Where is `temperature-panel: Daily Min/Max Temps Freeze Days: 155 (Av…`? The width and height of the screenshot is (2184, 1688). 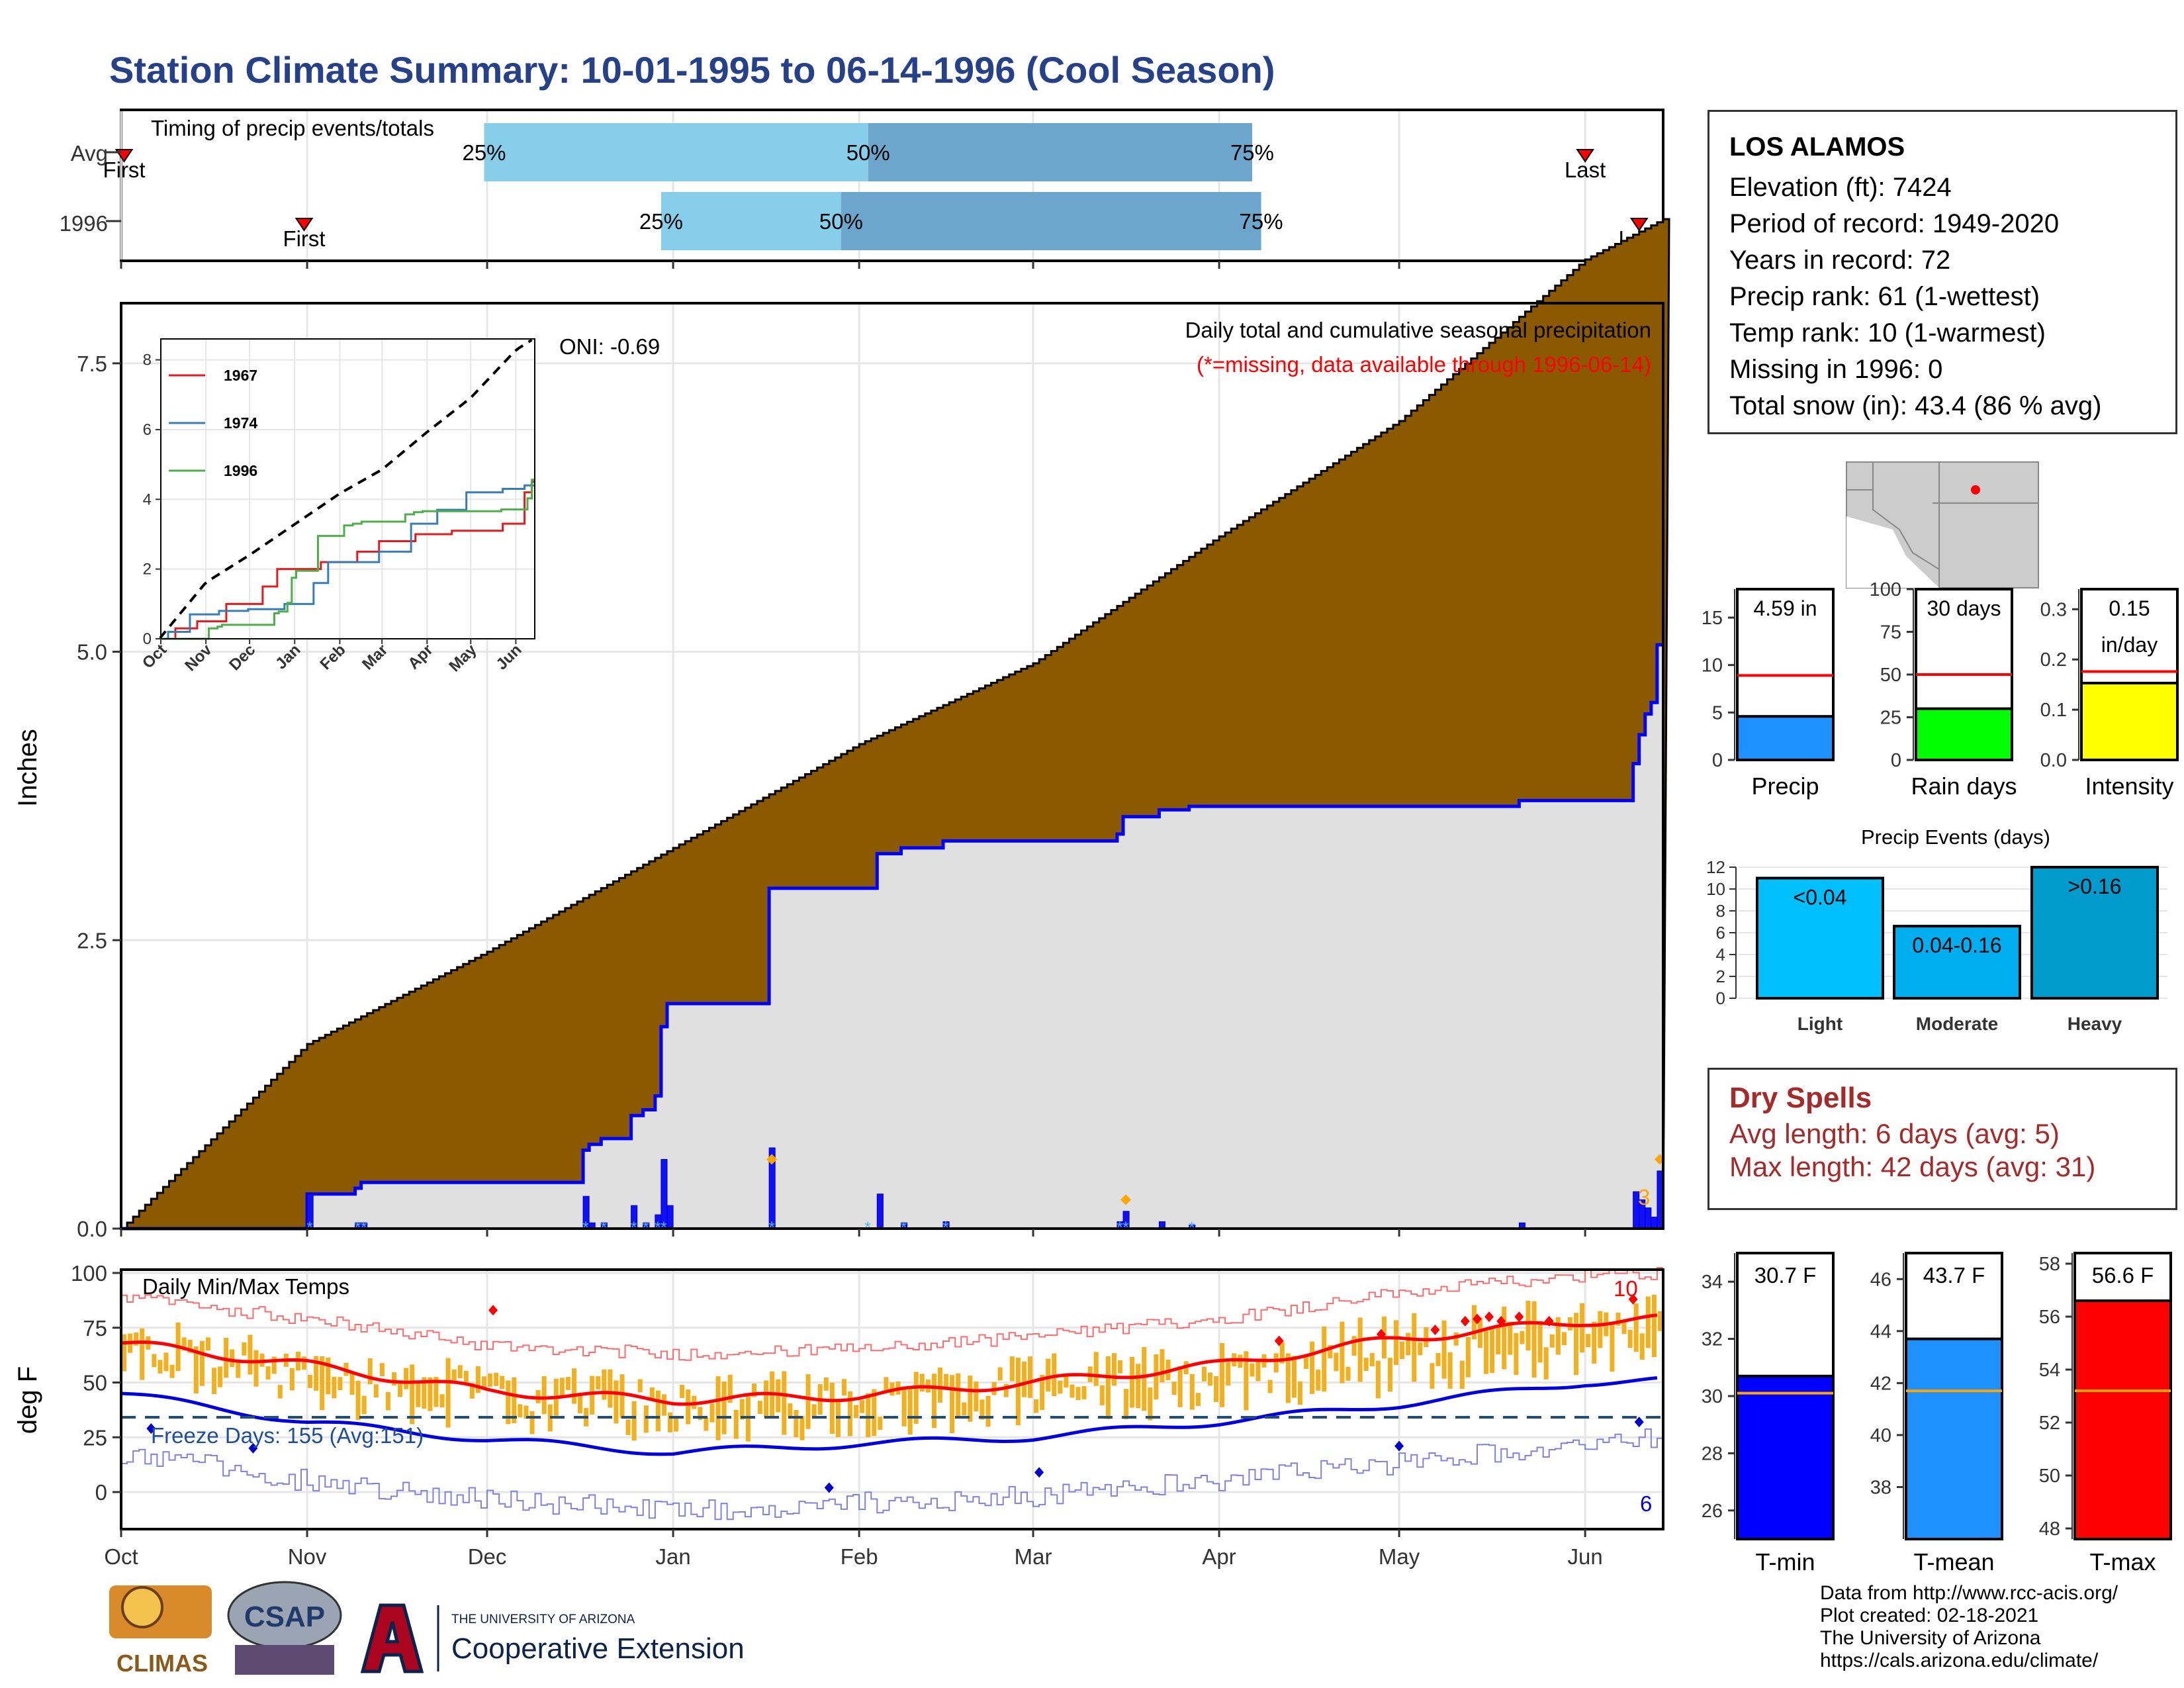 temperature-panel: Daily Min/Max Temps Freeze Days: 155 (Av… is located at coordinates (839, 1415).